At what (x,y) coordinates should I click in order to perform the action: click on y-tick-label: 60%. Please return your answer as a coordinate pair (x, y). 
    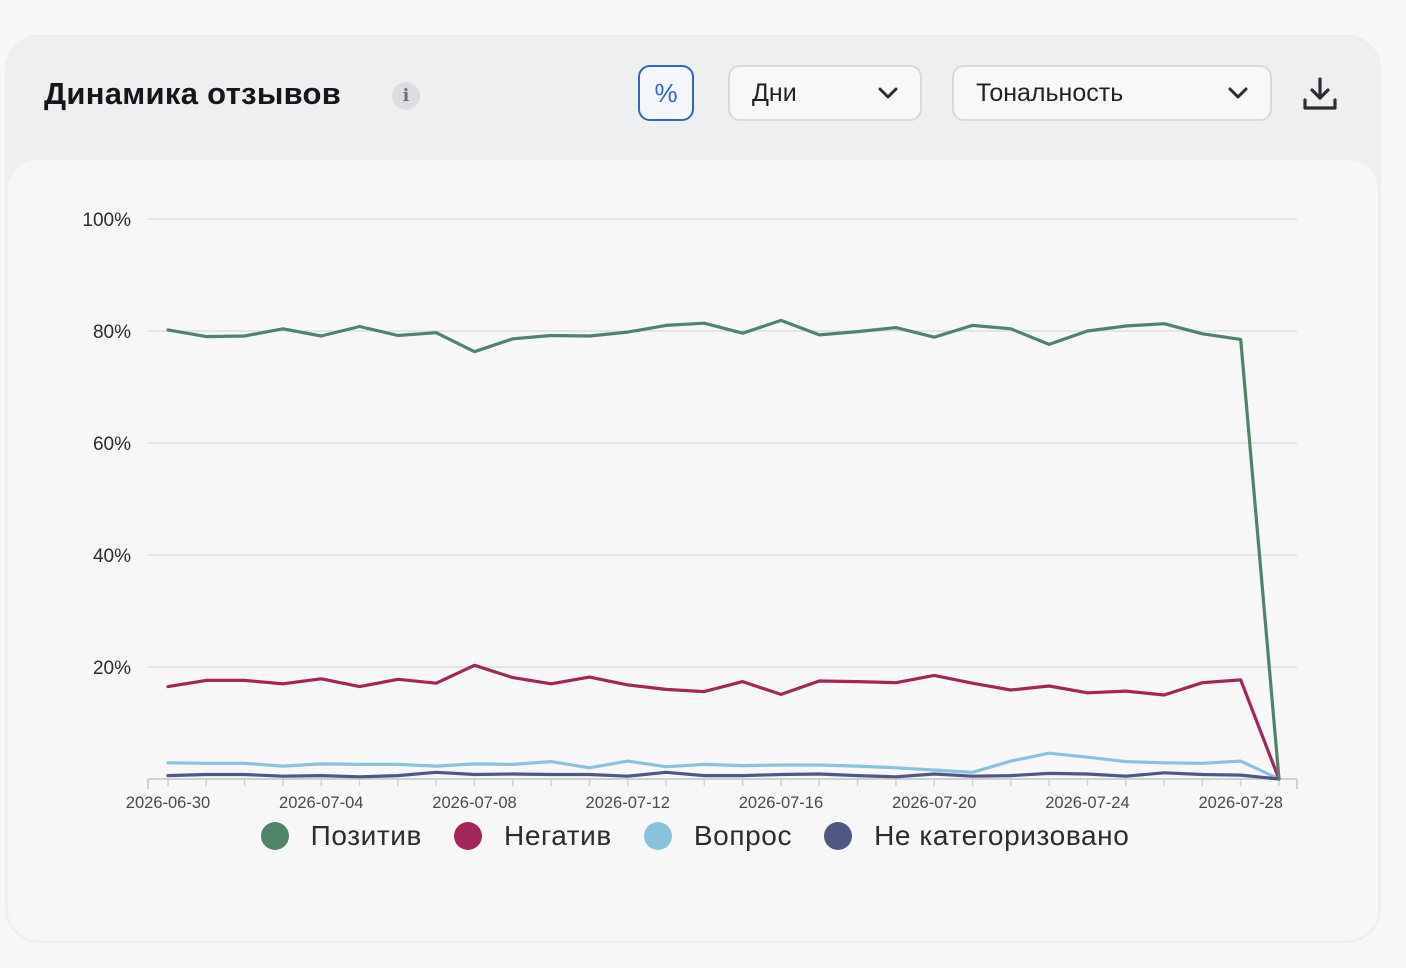
    Looking at the image, I should click on (112, 444).